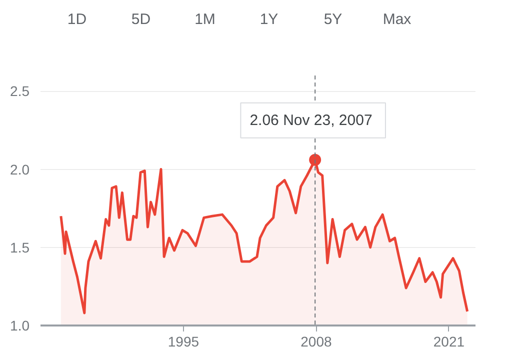 This screenshot has width=515, height=355. Describe the element at coordinates (77, 20) in the screenshot. I see `text: 1D` at that location.